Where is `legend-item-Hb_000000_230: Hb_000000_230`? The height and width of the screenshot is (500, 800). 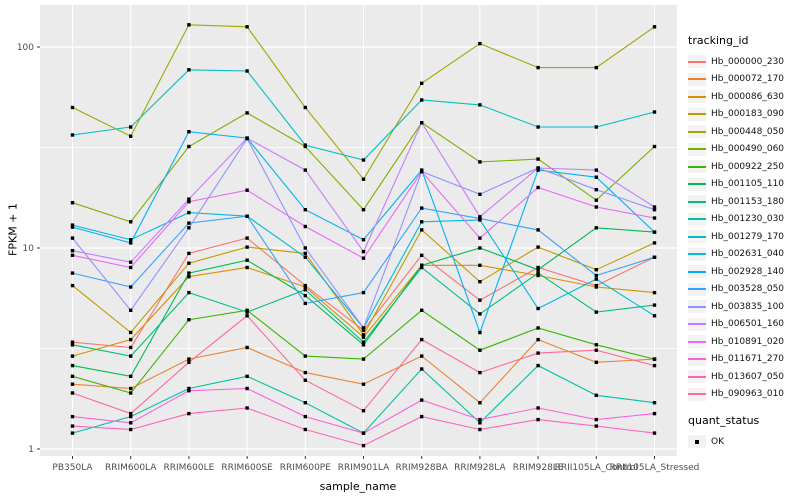 legend-item-Hb_000000_230: Hb_000000_230 is located at coordinates (744, 62).